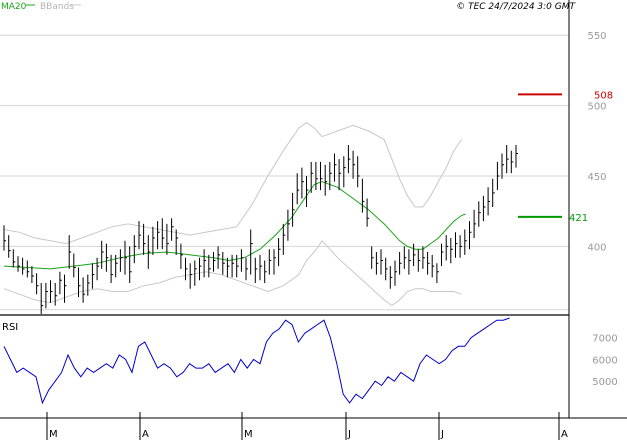 The height and width of the screenshot is (440, 627). What do you see at coordinates (234, 225) in the screenshot?
I see `ma20-line` at bounding box center [234, 225].